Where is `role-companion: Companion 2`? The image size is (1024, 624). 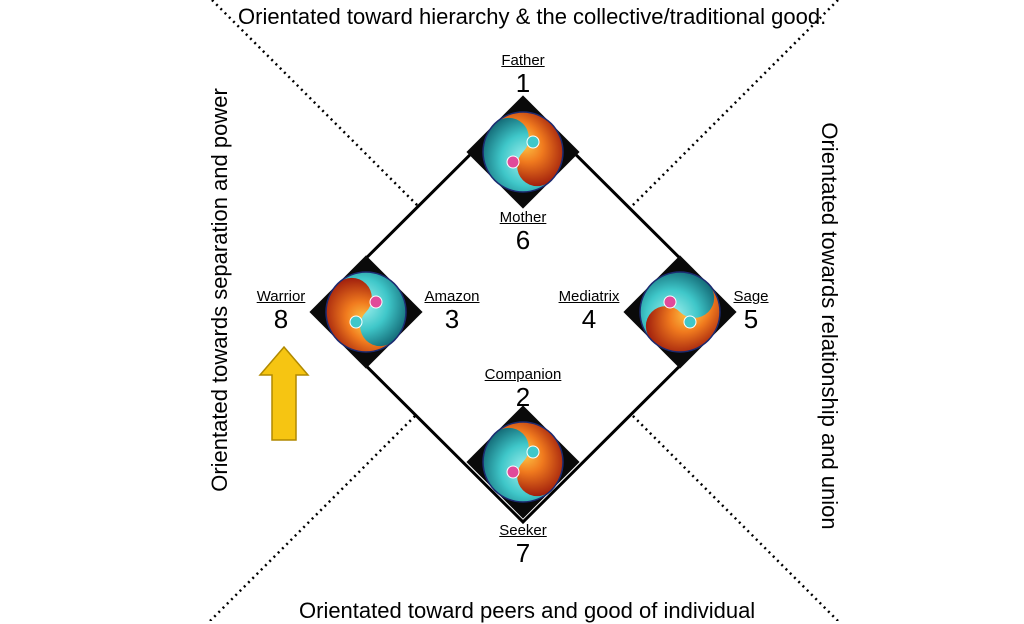 role-companion: Companion 2 is located at coordinates (523, 388).